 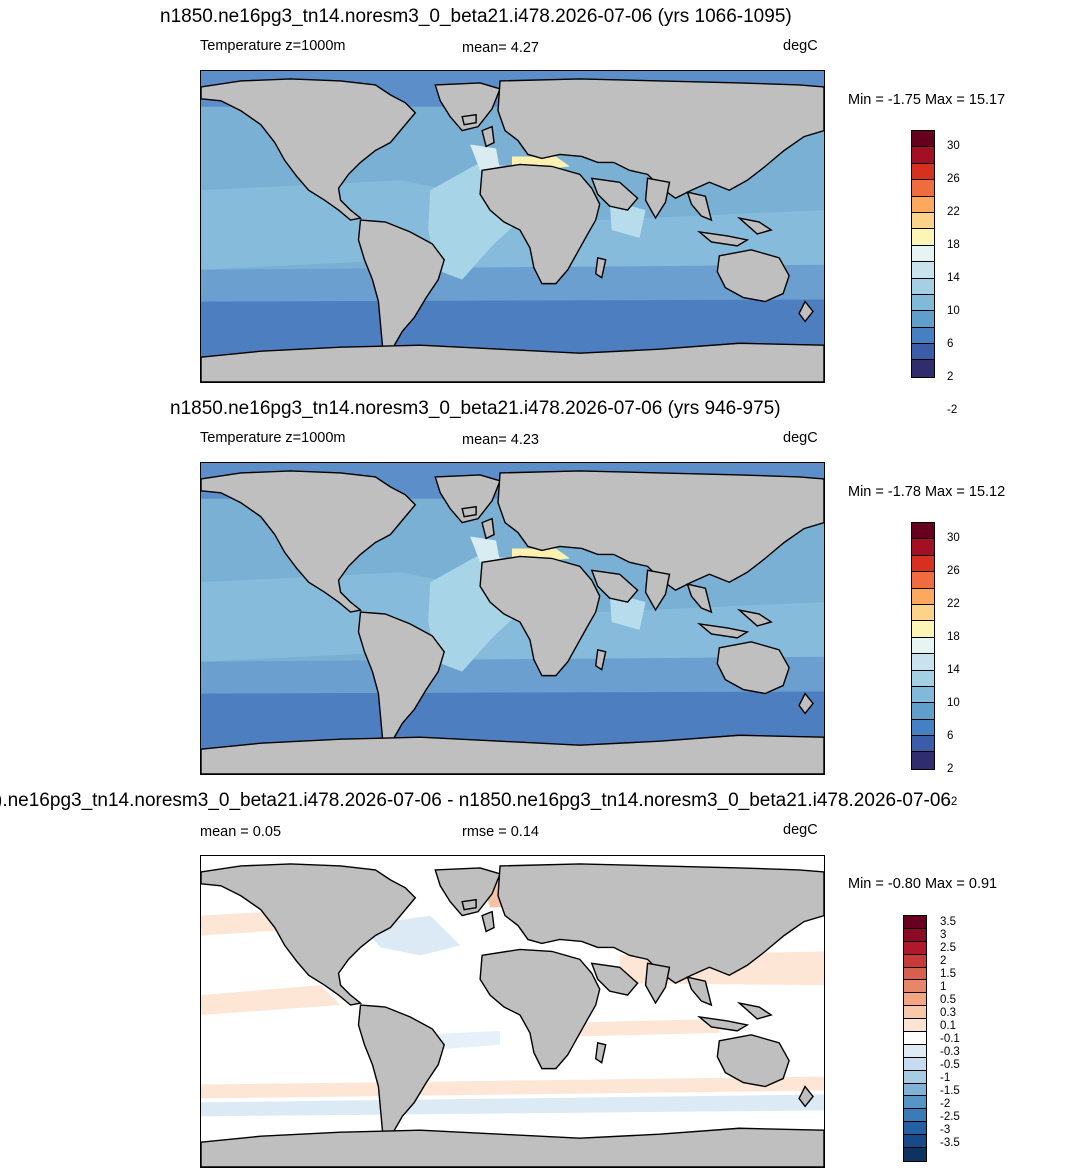 What do you see at coordinates (950, 1052) in the screenshot?
I see `colorbar-tick-label: -0.3` at bounding box center [950, 1052].